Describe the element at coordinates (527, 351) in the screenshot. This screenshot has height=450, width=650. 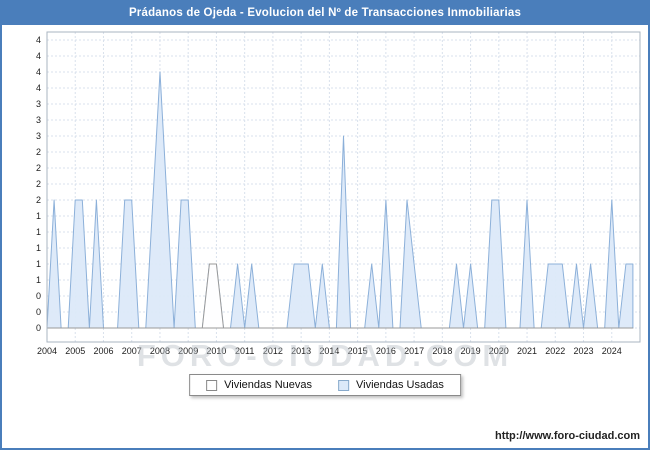
I see `svg-text: 2021` at that location.